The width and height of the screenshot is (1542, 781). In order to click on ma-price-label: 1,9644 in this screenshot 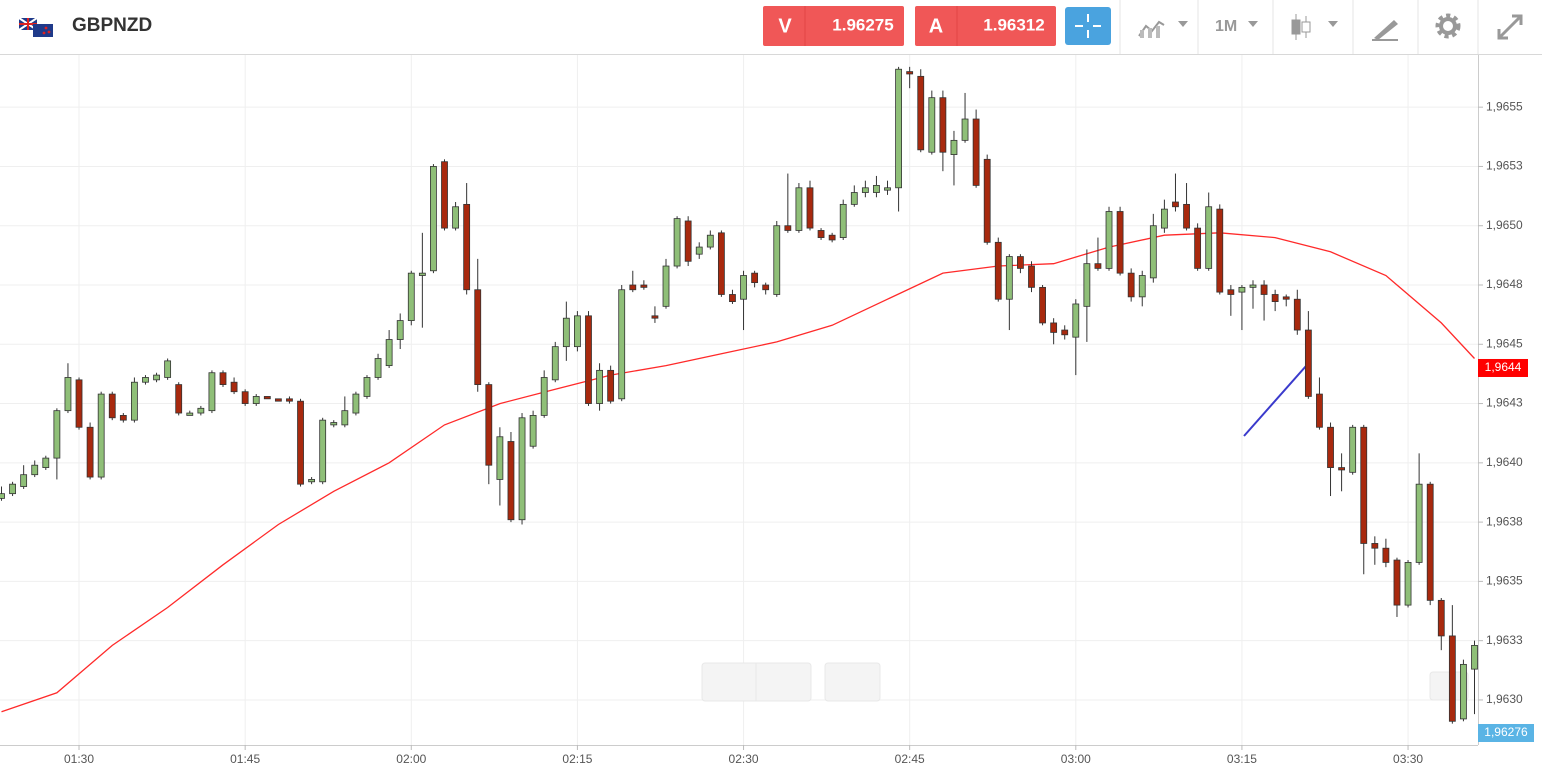, I will do `click(1503, 367)`.